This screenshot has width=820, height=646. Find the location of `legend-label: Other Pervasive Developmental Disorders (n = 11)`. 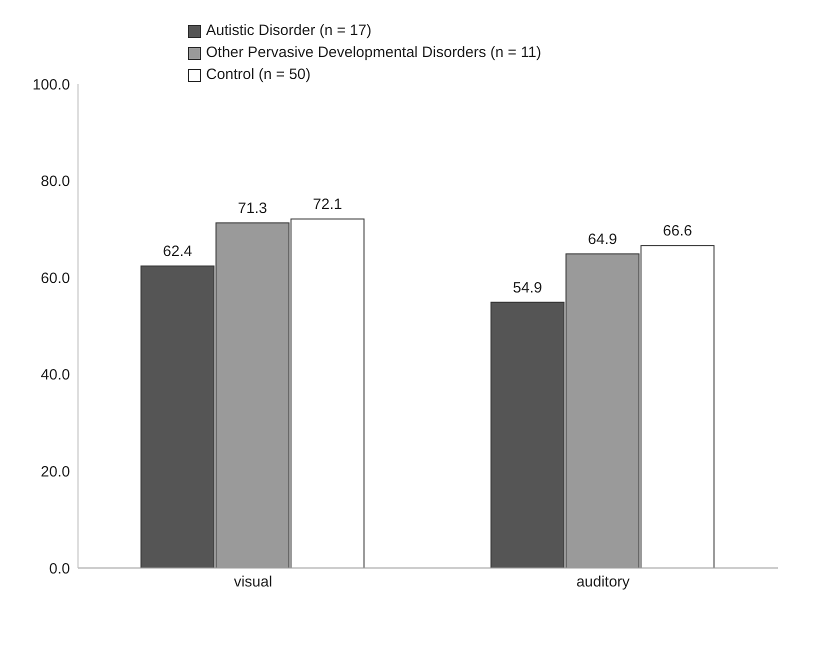

legend-label: Other Pervasive Developmental Disorders (n = 11) is located at coordinates (374, 53).